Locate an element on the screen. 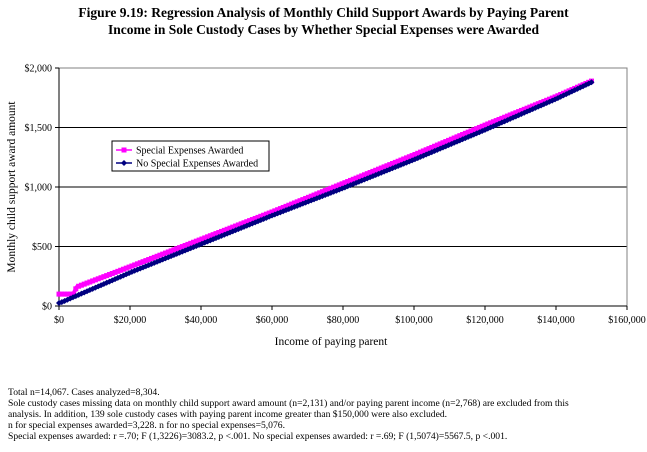 The image size is (647, 452). x-tick-label-2: $40,000 is located at coordinates (201, 320).